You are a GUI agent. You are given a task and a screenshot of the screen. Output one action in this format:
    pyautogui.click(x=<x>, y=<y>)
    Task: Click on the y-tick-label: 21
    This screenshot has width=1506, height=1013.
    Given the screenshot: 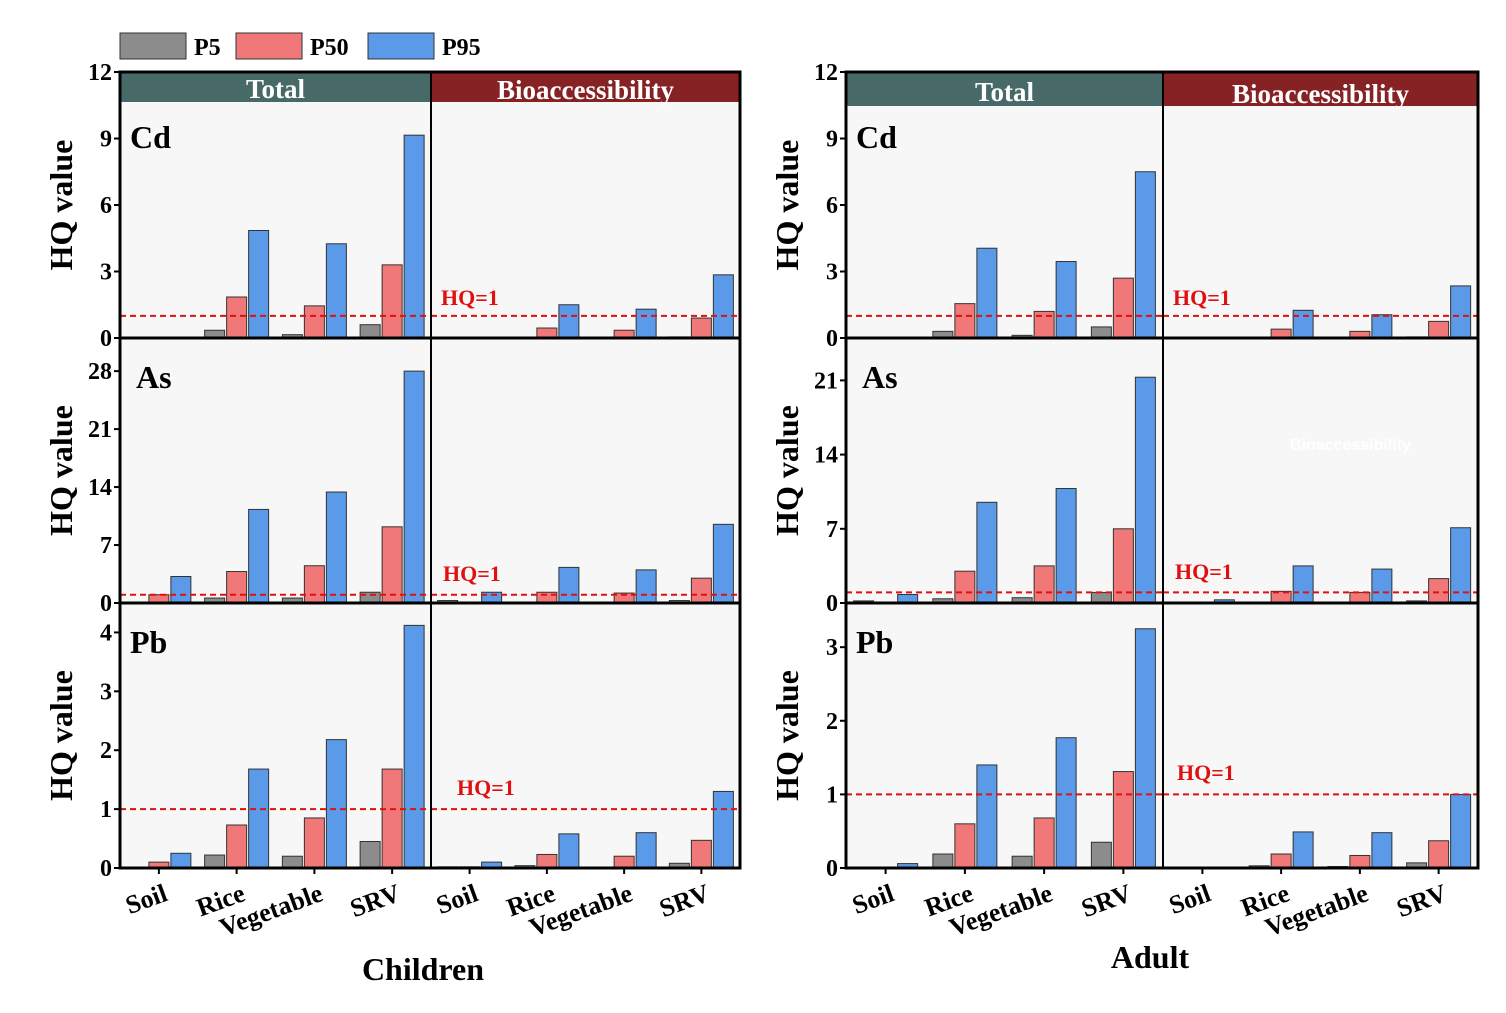 What is the action you would take?
    pyautogui.click(x=826, y=381)
    